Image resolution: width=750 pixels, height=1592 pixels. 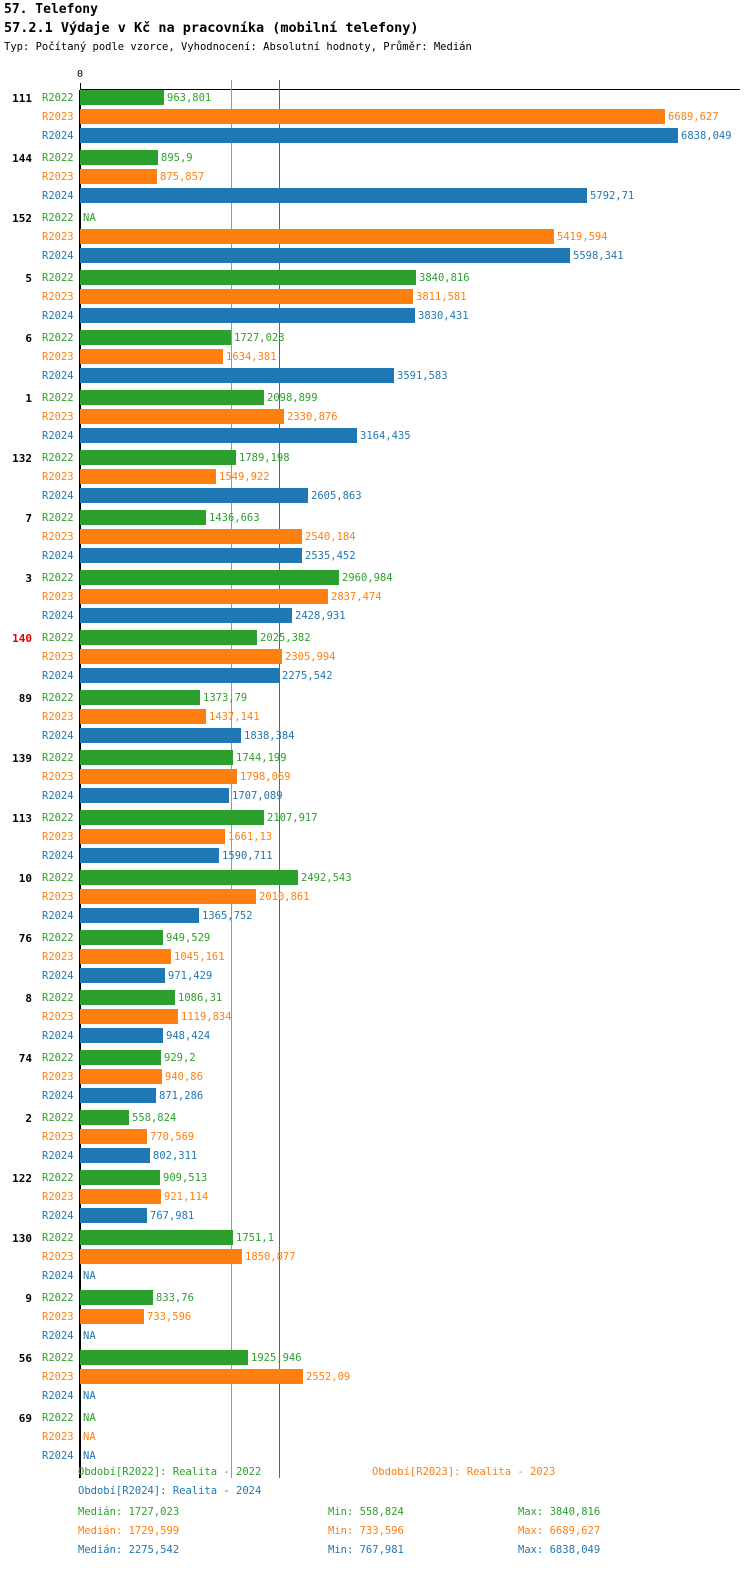 I want to click on bar-value-label: 1634,381, so click(x=251, y=357).